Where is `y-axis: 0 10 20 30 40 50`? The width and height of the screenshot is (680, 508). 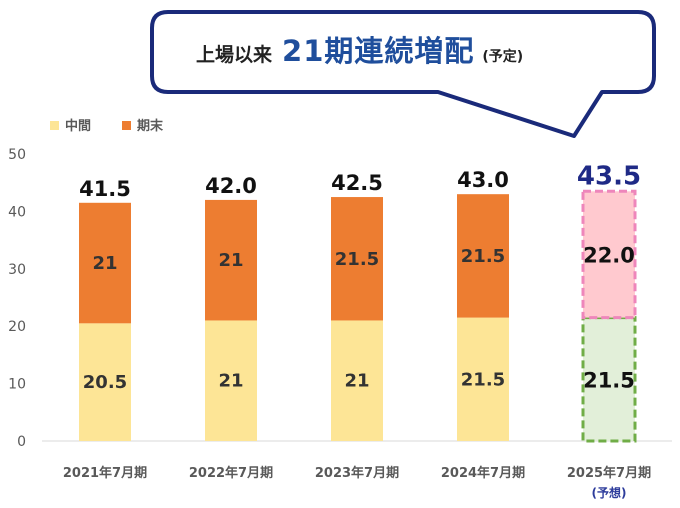
y-axis: 0 10 20 30 40 50 is located at coordinates (17, 298).